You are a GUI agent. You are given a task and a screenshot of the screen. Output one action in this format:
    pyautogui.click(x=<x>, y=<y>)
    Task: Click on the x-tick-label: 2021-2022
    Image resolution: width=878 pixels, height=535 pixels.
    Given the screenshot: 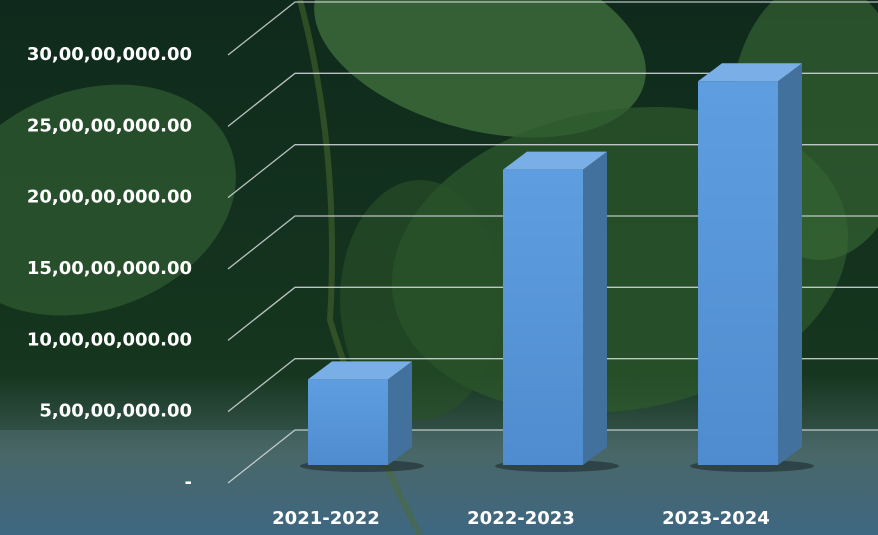 What is the action you would take?
    pyautogui.click(x=326, y=518)
    